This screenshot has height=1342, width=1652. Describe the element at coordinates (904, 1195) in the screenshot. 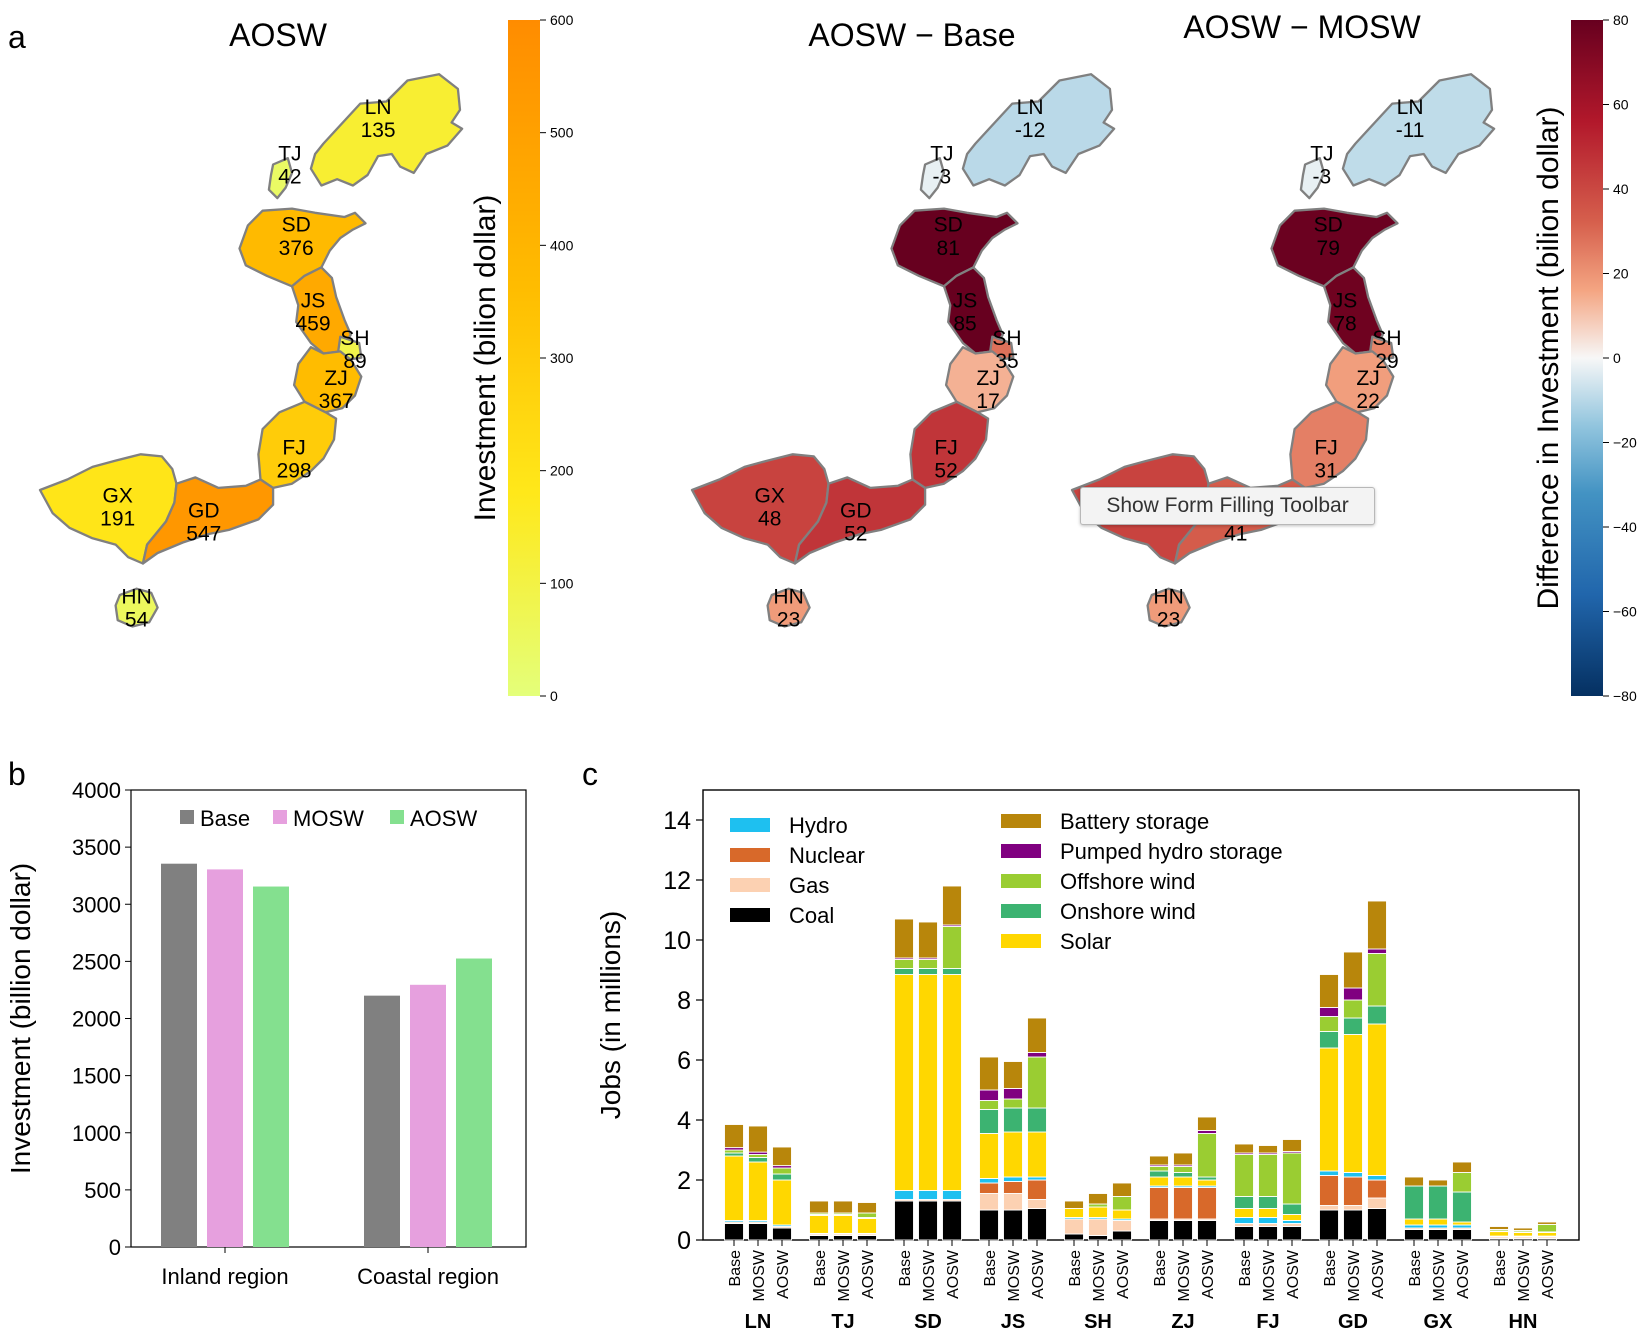

I see `bar-sd-base-hydro` at that location.